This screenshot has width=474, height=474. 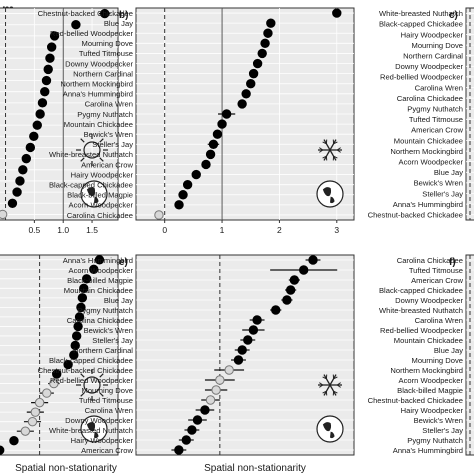 I want to click on x-axis-title: Spatial non-stationarity, so click(x=66, y=468).